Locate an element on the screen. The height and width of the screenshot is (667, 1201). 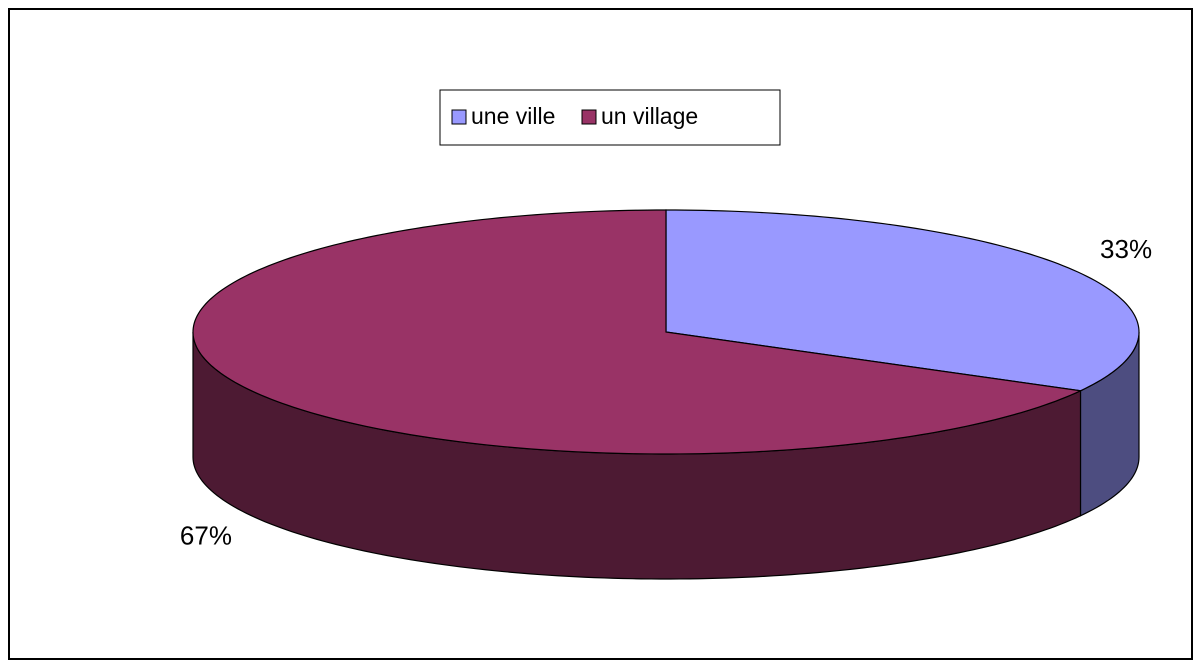
legend-box is located at coordinates (610, 117).